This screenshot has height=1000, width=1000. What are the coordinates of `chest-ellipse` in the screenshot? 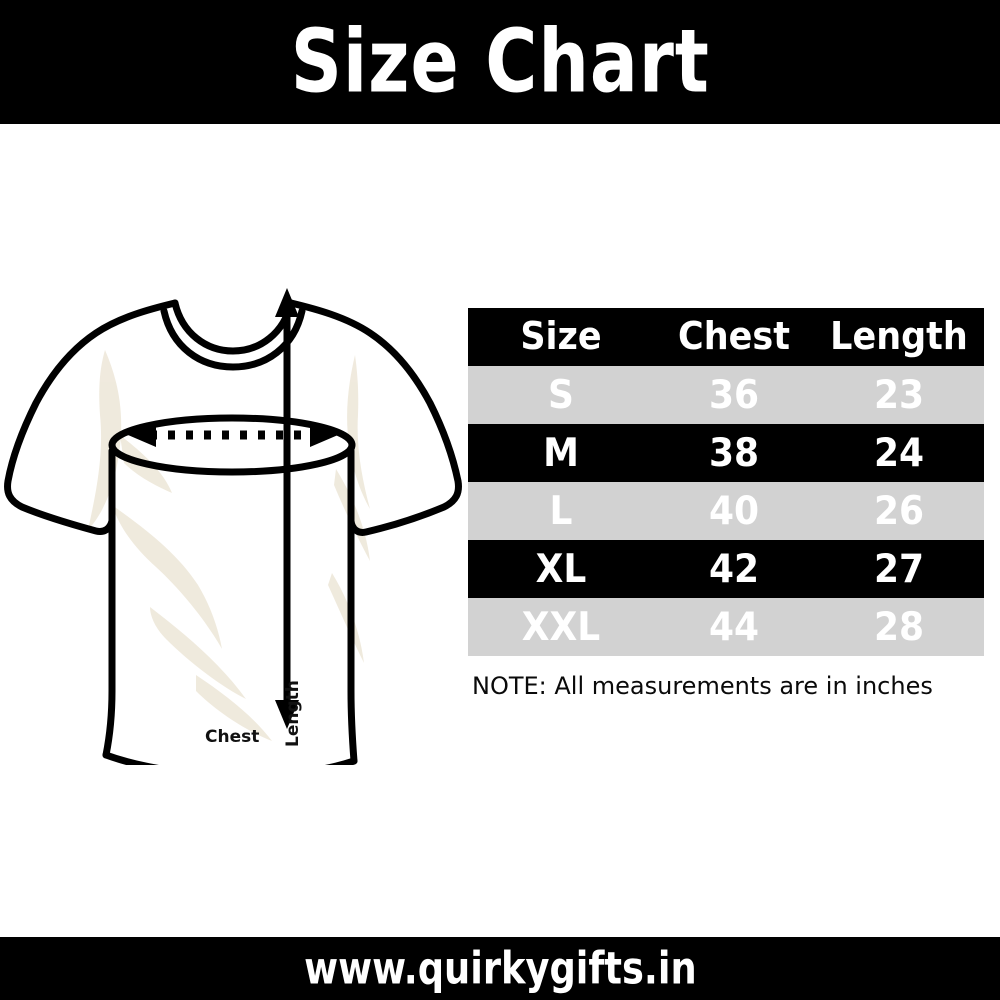 It's located at (232, 445).